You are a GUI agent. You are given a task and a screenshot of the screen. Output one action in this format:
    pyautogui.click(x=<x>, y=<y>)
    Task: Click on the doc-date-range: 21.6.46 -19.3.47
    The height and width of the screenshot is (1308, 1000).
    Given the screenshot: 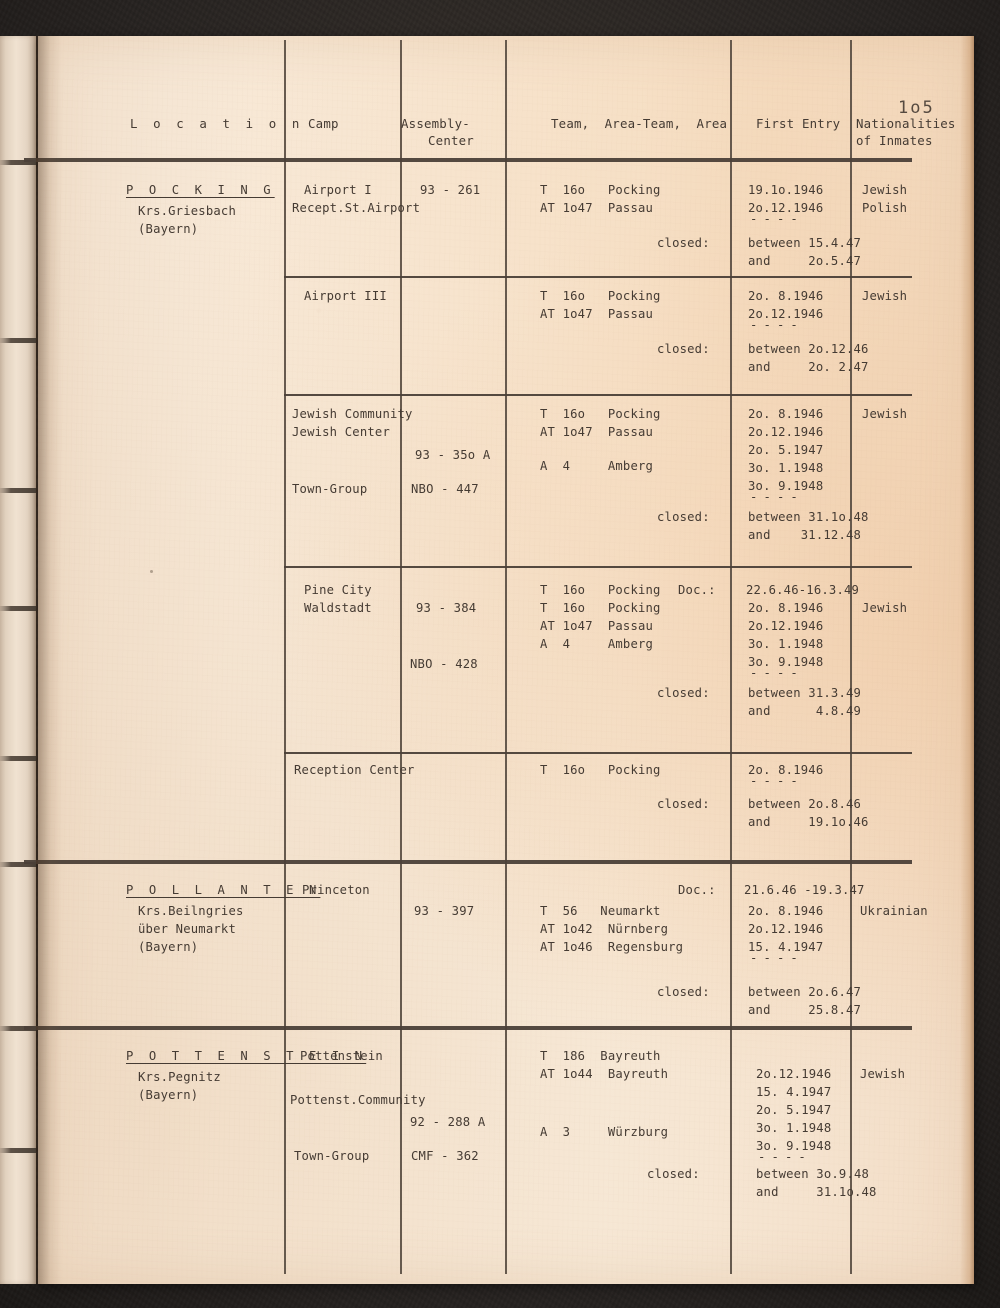 What is the action you would take?
    pyautogui.click(x=804, y=890)
    